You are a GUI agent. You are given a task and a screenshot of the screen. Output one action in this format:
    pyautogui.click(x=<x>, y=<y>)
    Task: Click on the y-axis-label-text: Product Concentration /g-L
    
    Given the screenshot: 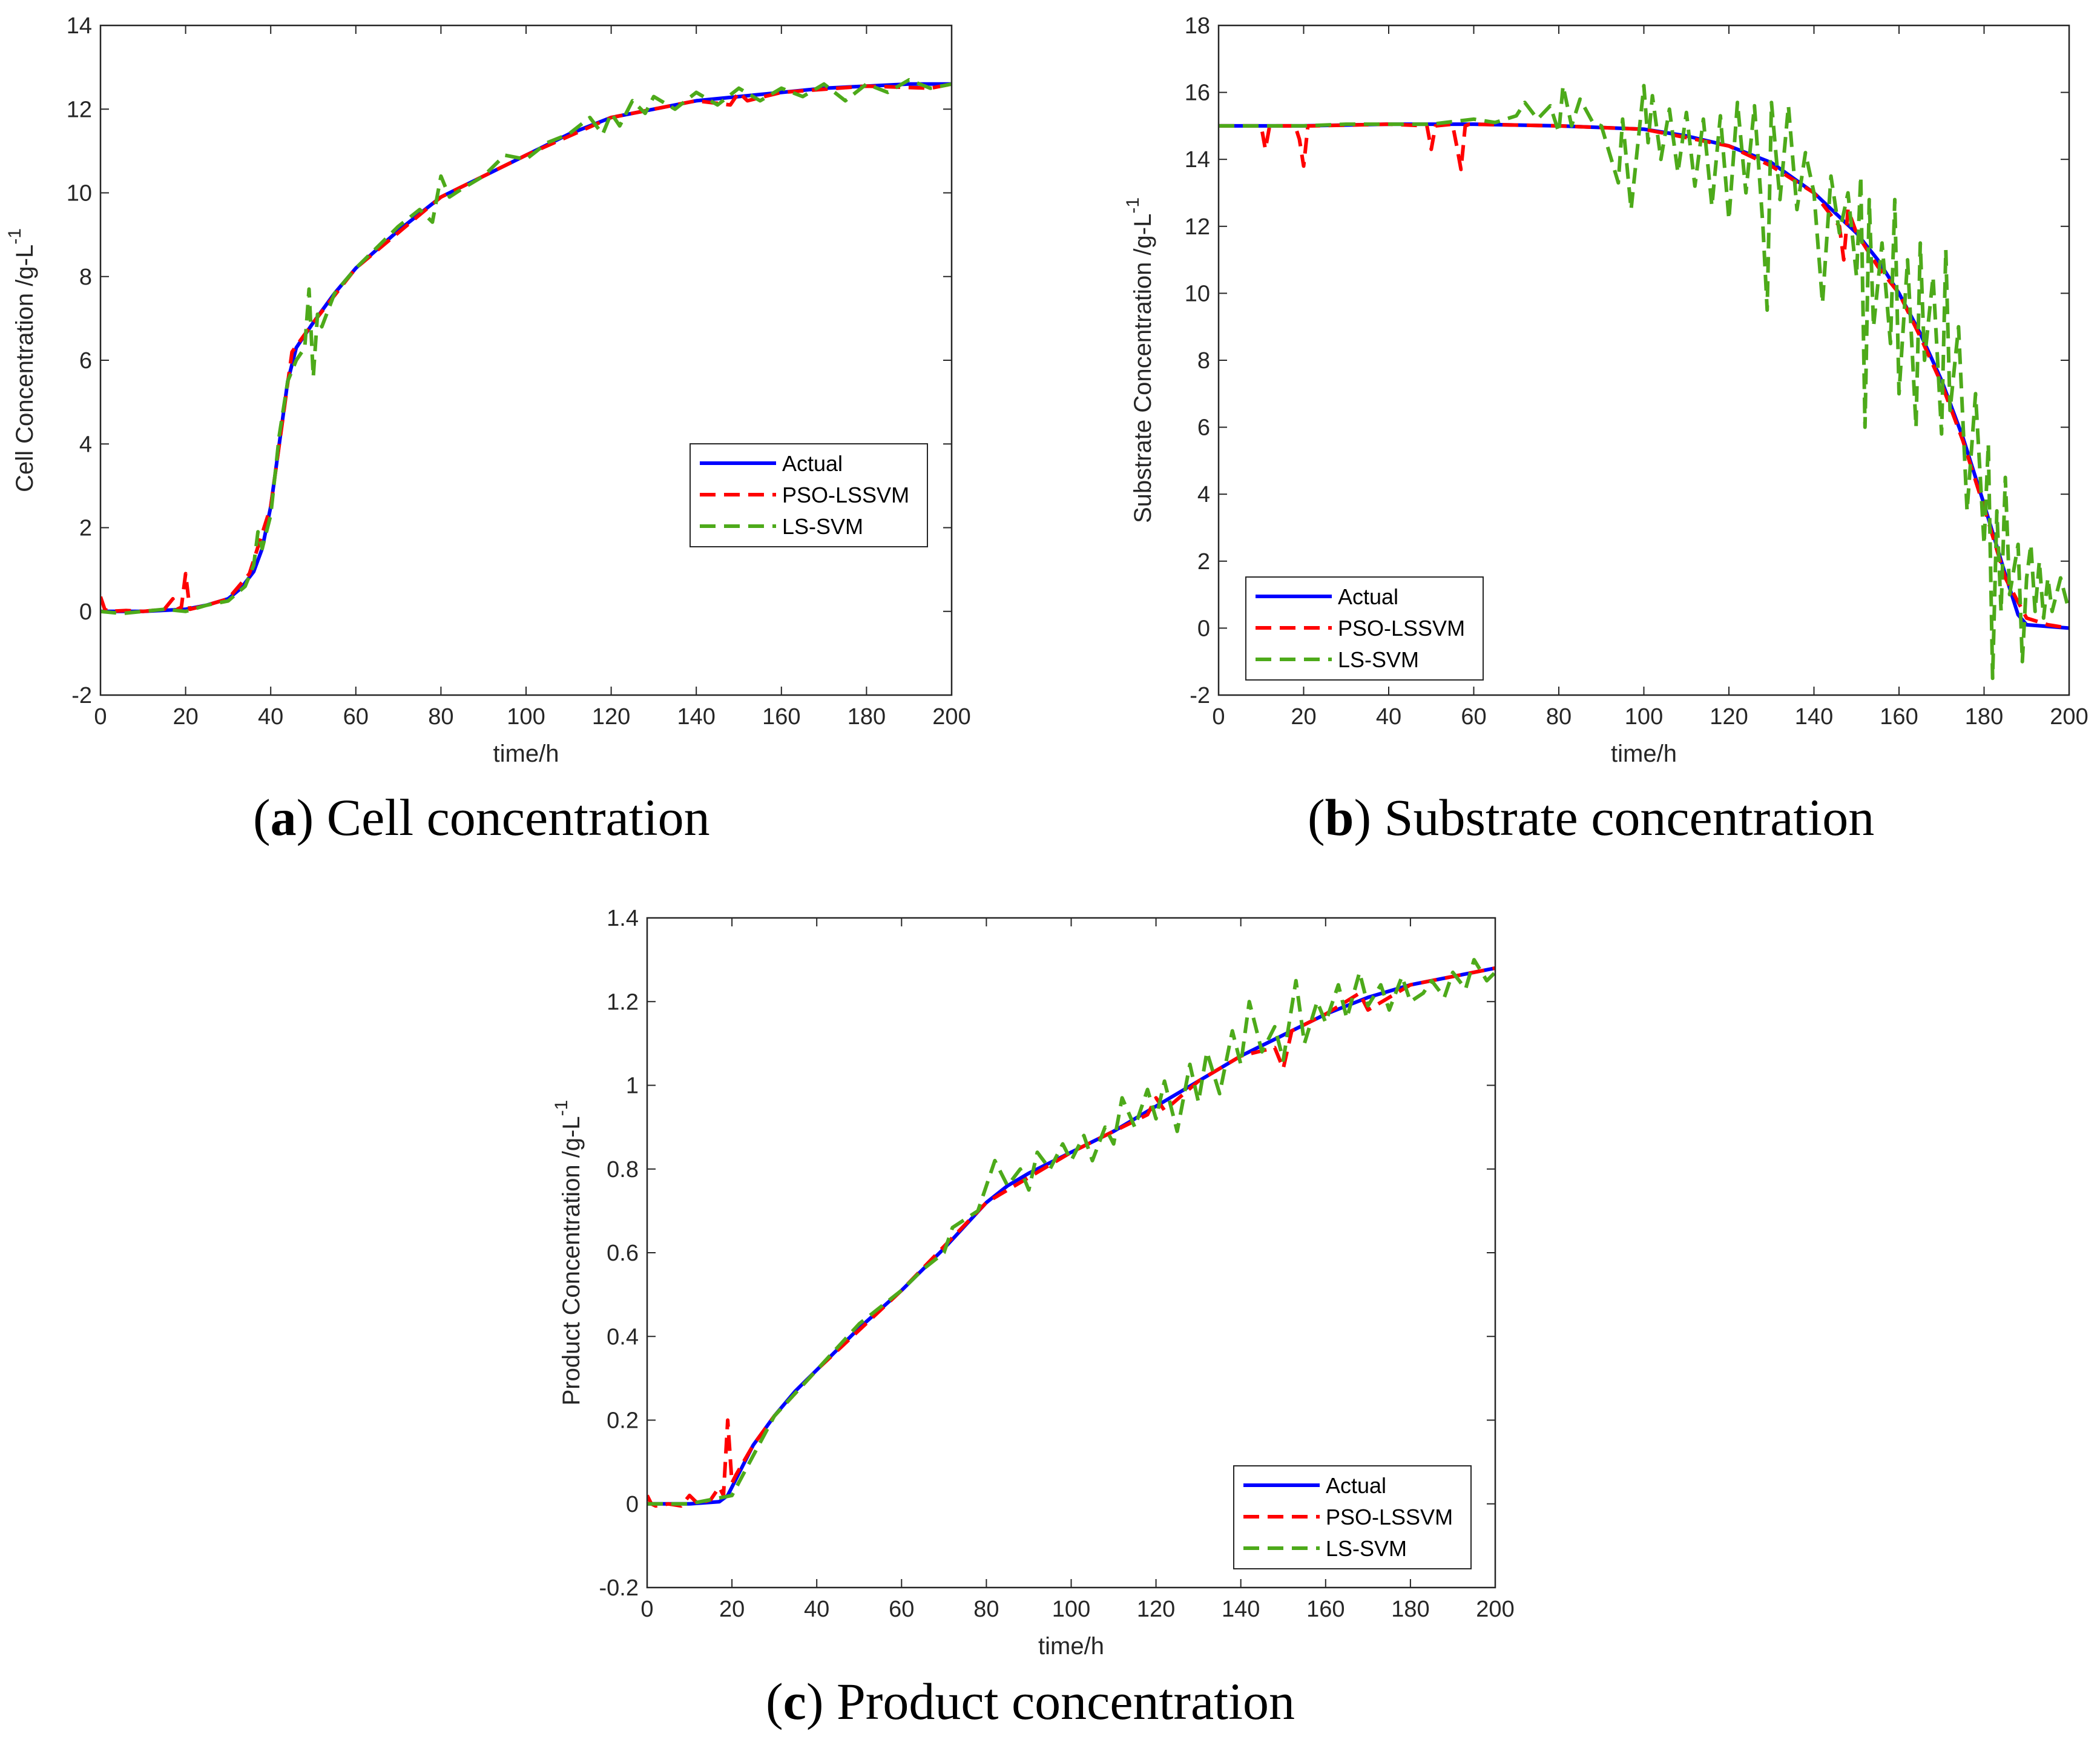 What is the action you would take?
    pyautogui.click(x=571, y=1260)
    